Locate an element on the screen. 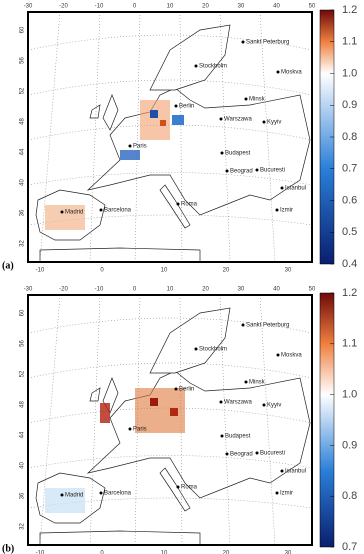 The width and height of the screenshot is (364, 554). colorbar-tick-label: 1.1 is located at coordinates (349, 42).